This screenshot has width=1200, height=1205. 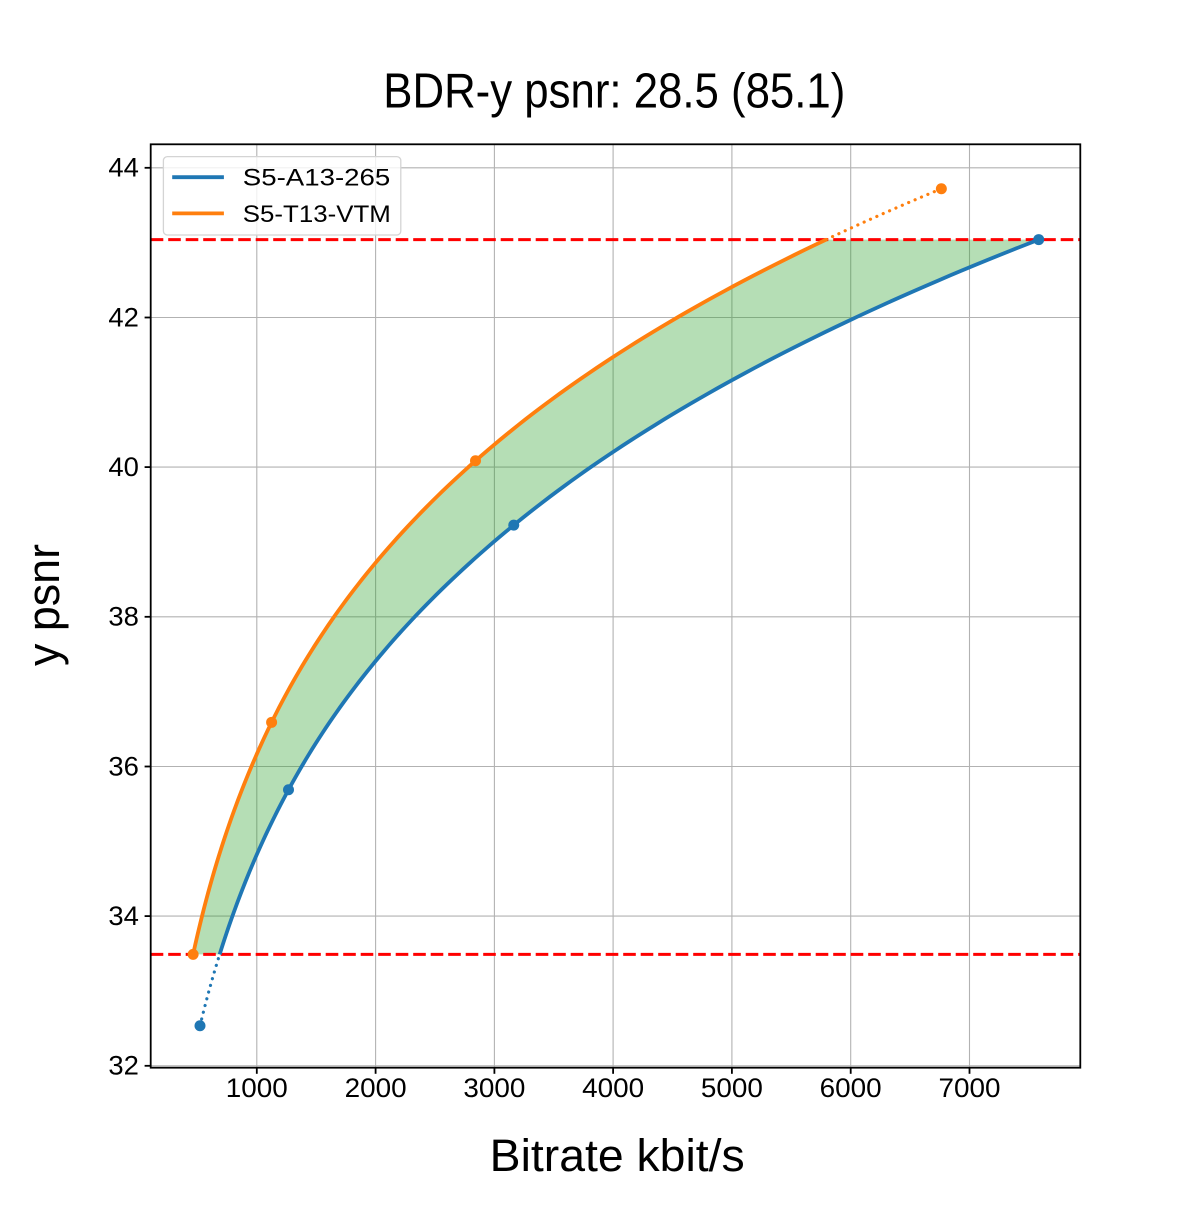 I want to click on svg-text: 40, so click(x=123, y=467).